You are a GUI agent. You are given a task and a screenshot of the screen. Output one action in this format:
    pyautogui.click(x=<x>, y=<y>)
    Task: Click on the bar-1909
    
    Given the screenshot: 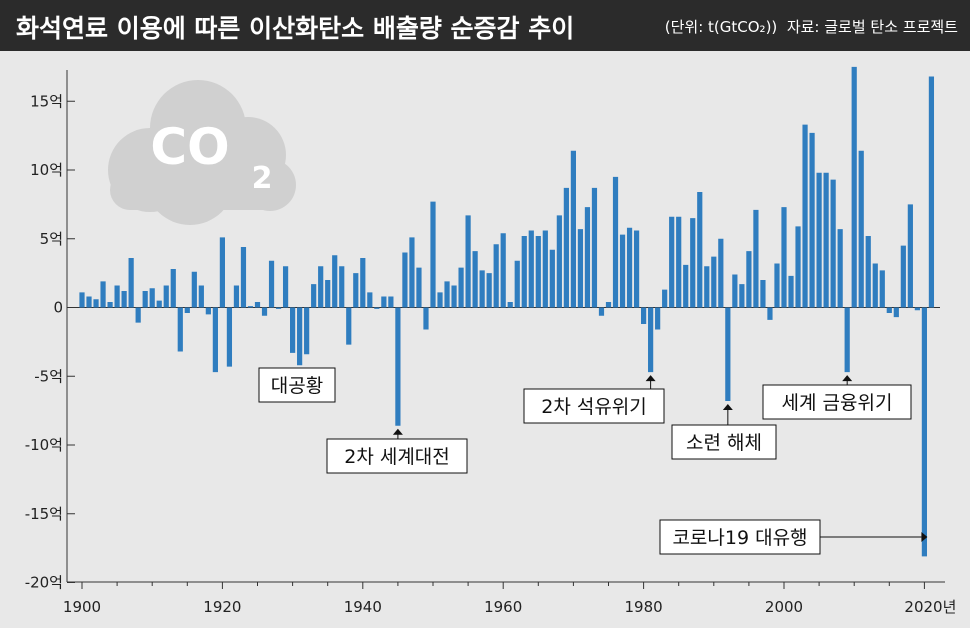 What is the action you would take?
    pyautogui.click(x=145, y=299)
    